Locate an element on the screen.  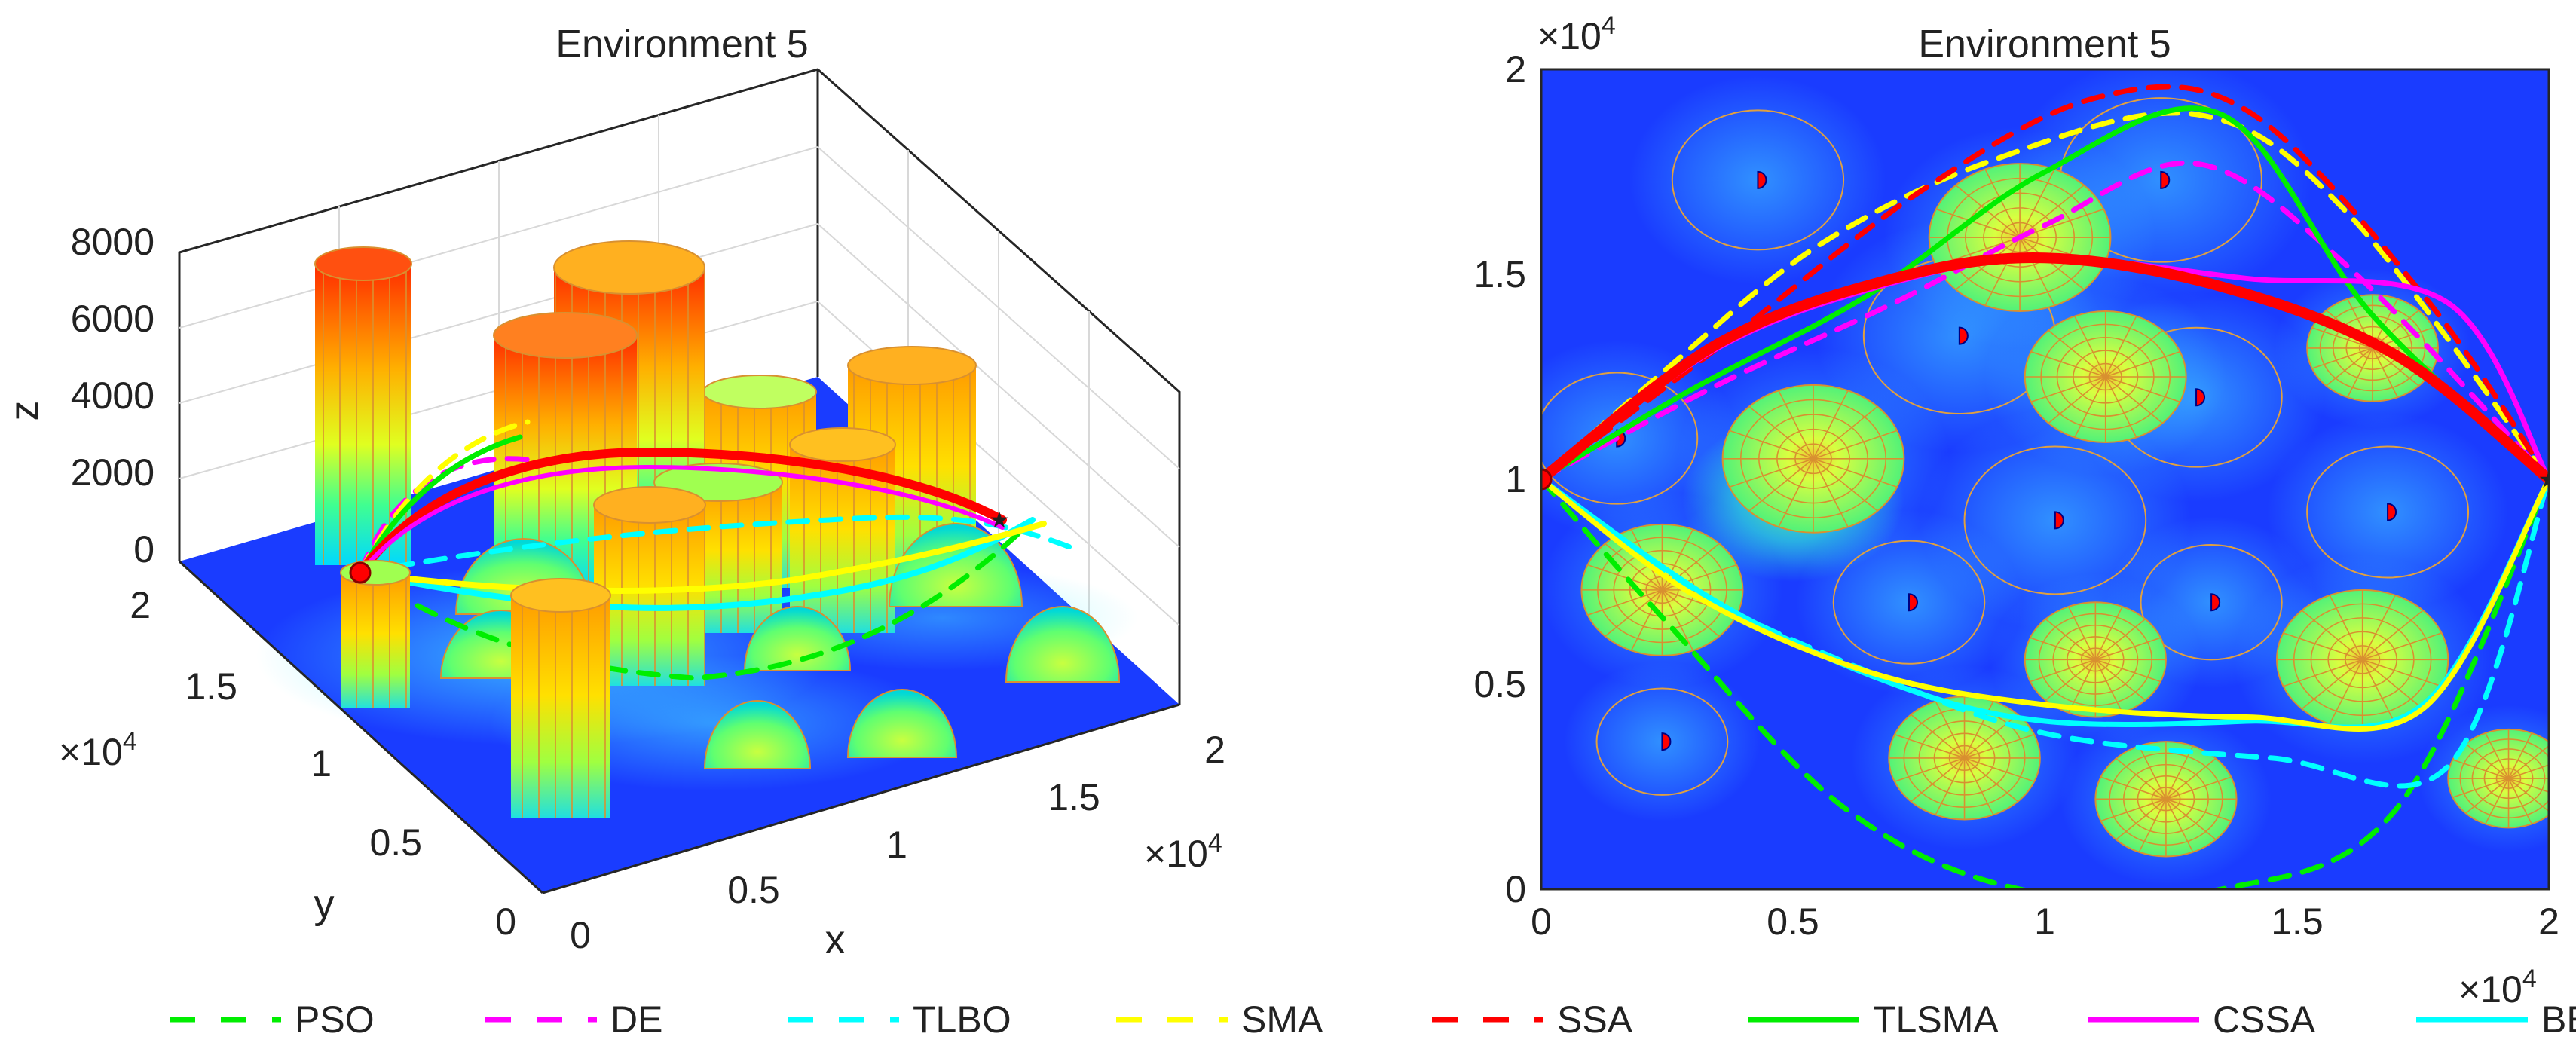
path-sma is located at coordinates (2045, 296).